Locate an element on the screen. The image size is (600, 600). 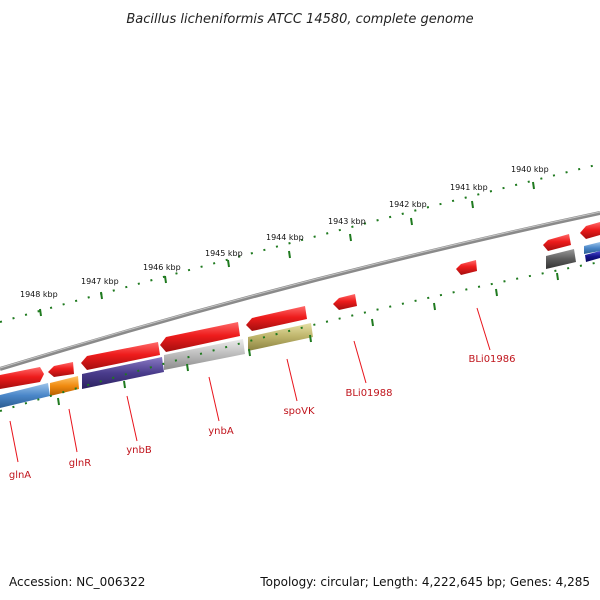
kbp-label: 1944 kbp is located at coordinates (285, 237).